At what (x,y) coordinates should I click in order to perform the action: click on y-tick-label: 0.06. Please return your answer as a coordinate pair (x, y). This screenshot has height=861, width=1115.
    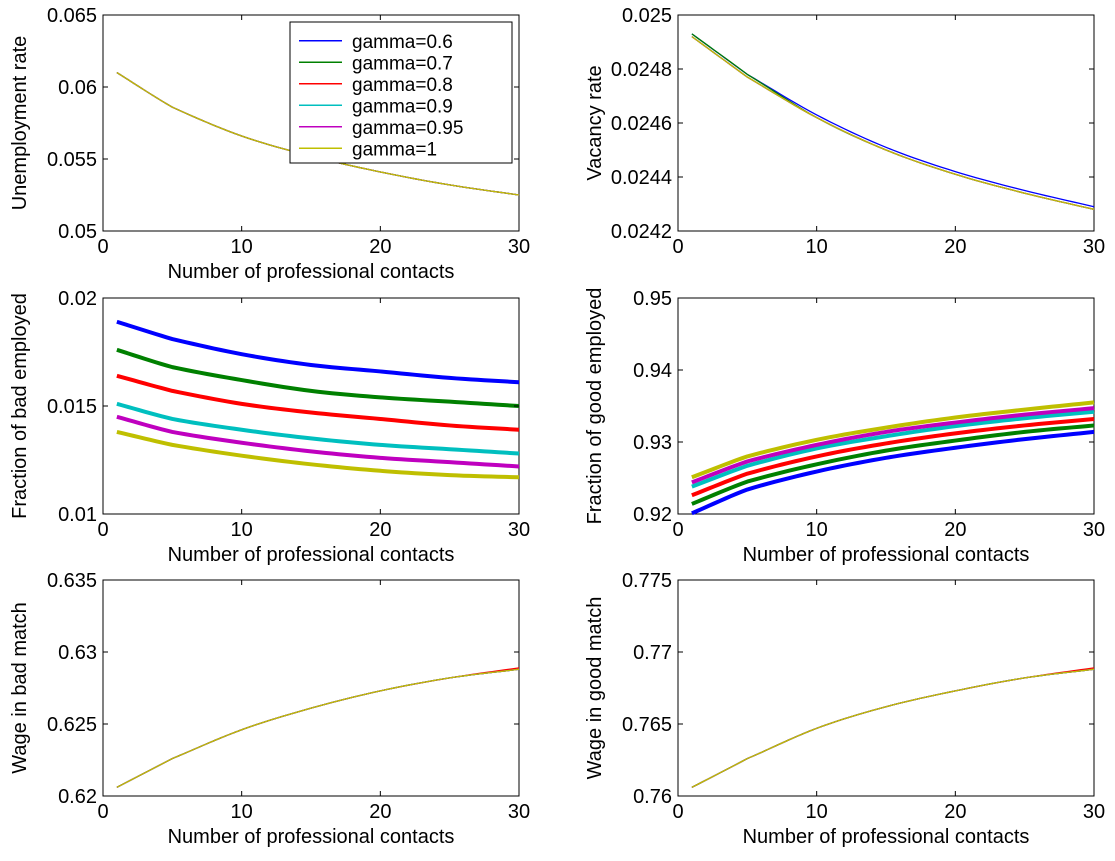
    Looking at the image, I should click on (77, 88).